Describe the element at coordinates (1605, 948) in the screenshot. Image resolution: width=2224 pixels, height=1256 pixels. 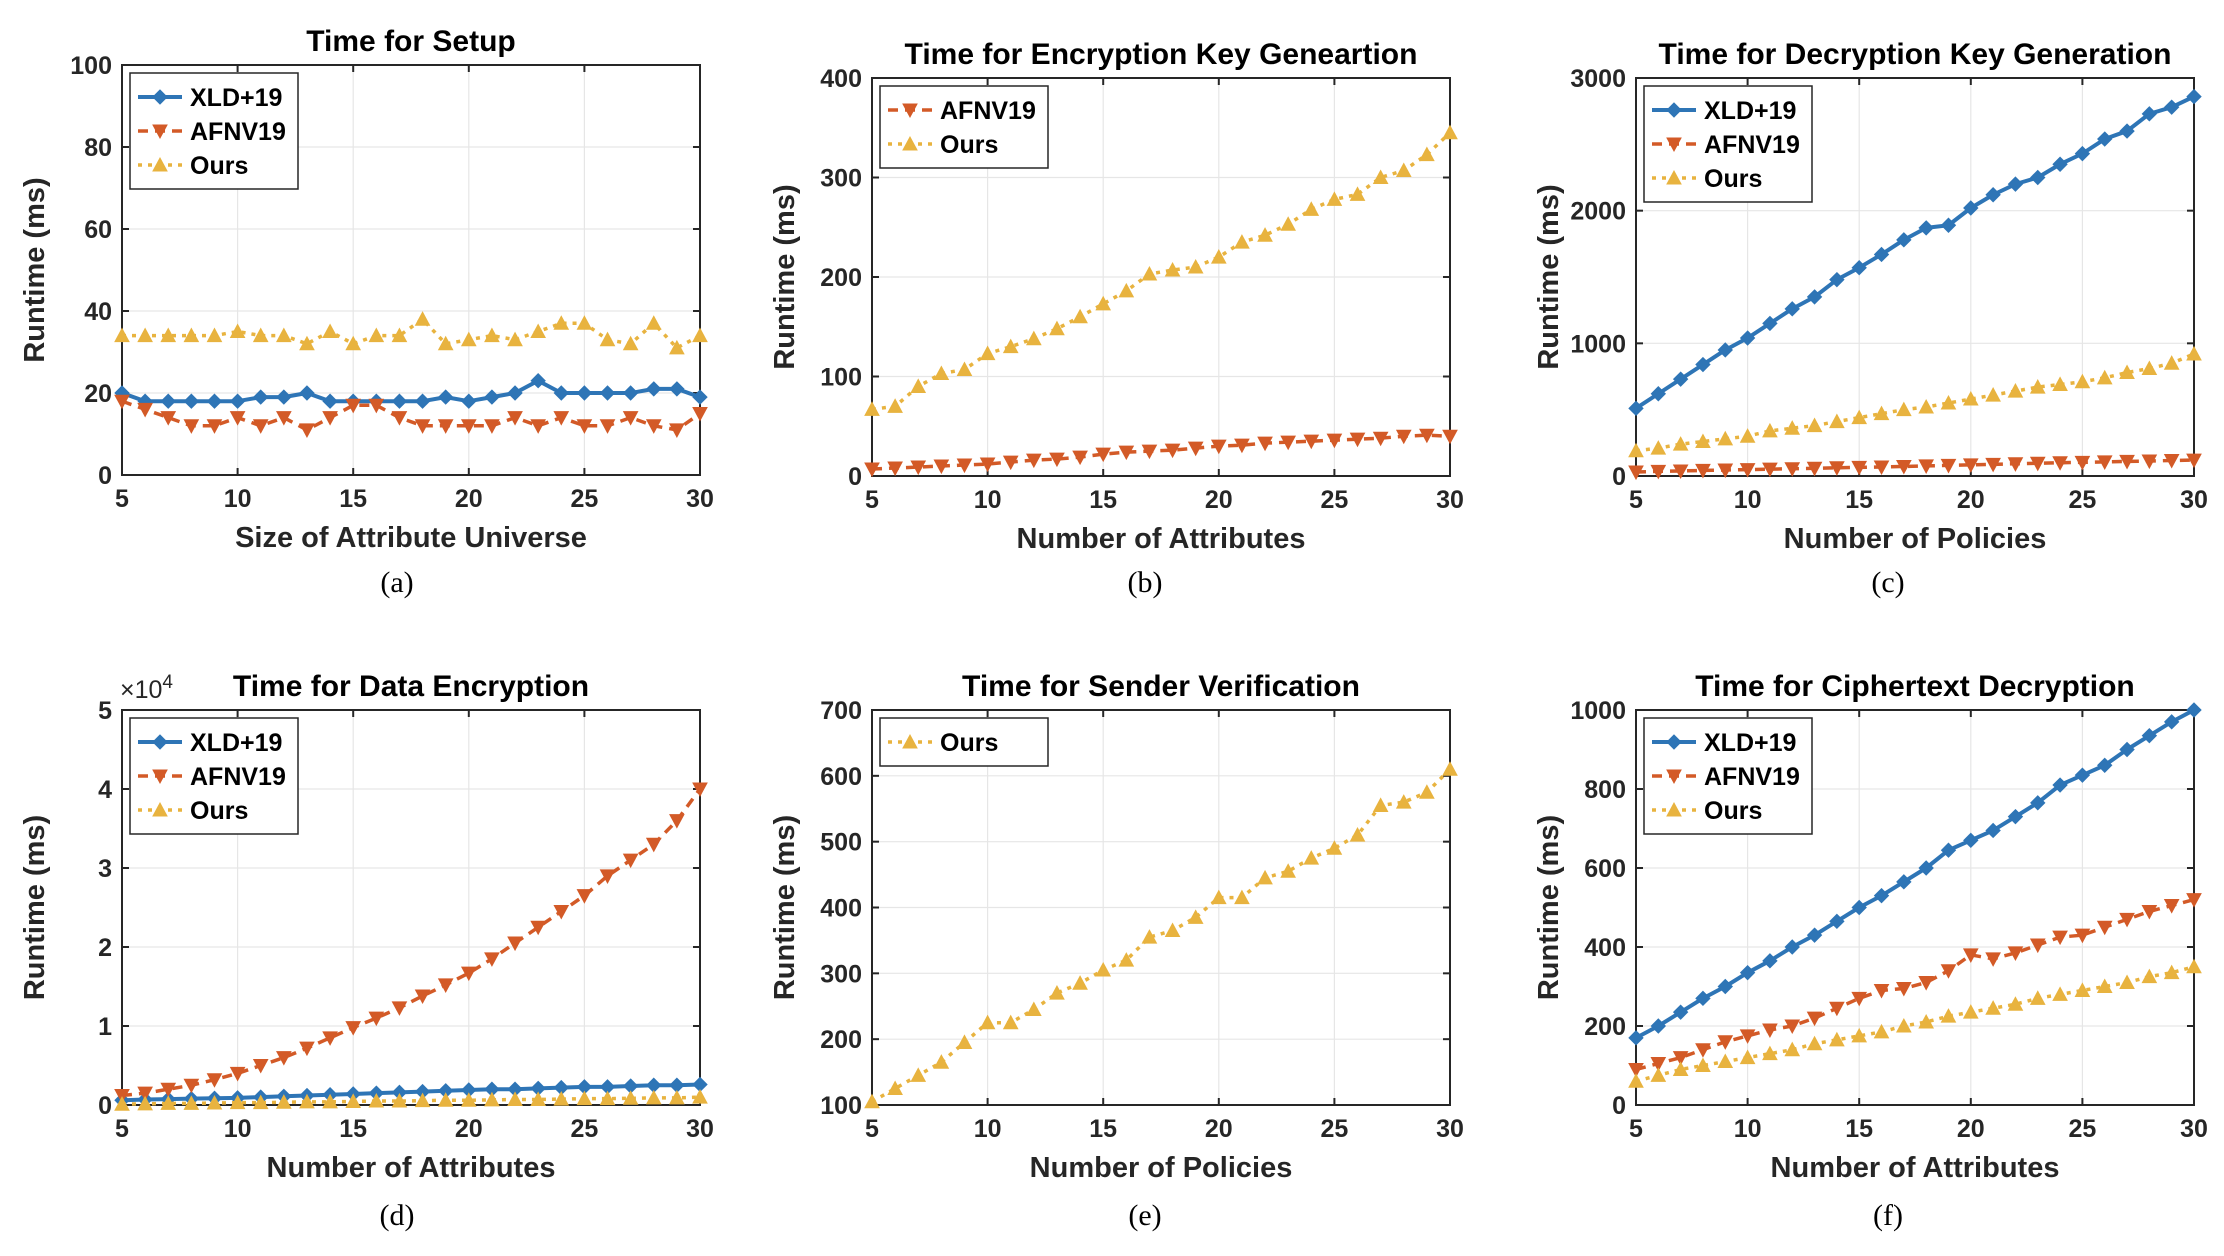
I see `y-tick-label: 400` at that location.